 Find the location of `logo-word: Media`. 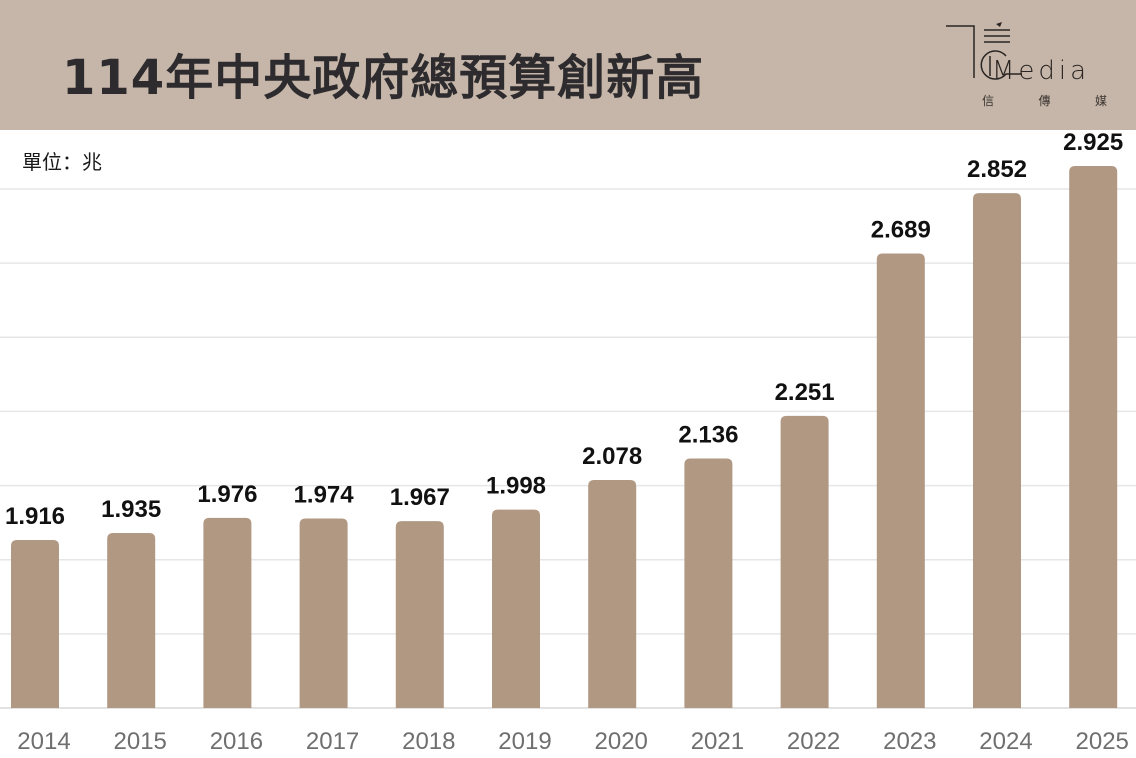

logo-word: Media is located at coordinates (1041, 71).